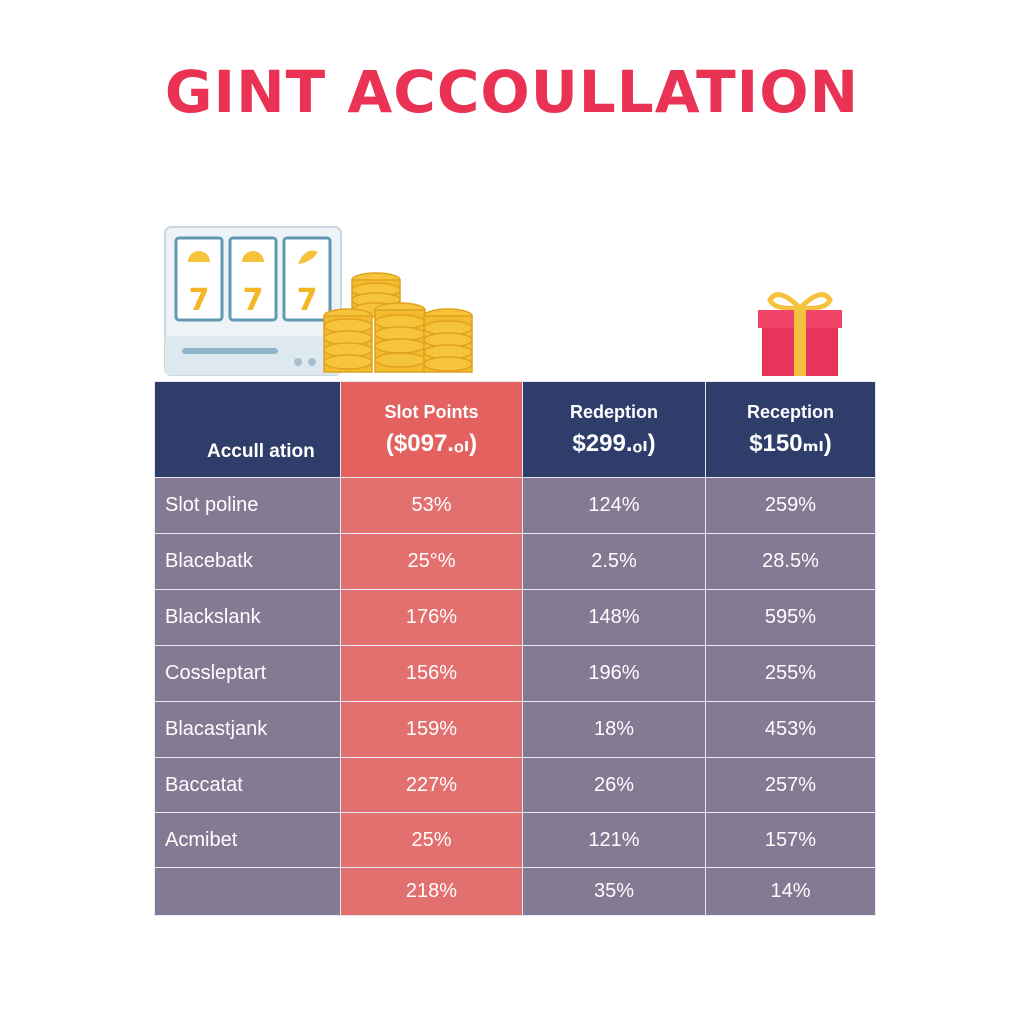  Describe the element at coordinates (790, 891) in the screenshot. I see `table-cell: 14%` at that location.